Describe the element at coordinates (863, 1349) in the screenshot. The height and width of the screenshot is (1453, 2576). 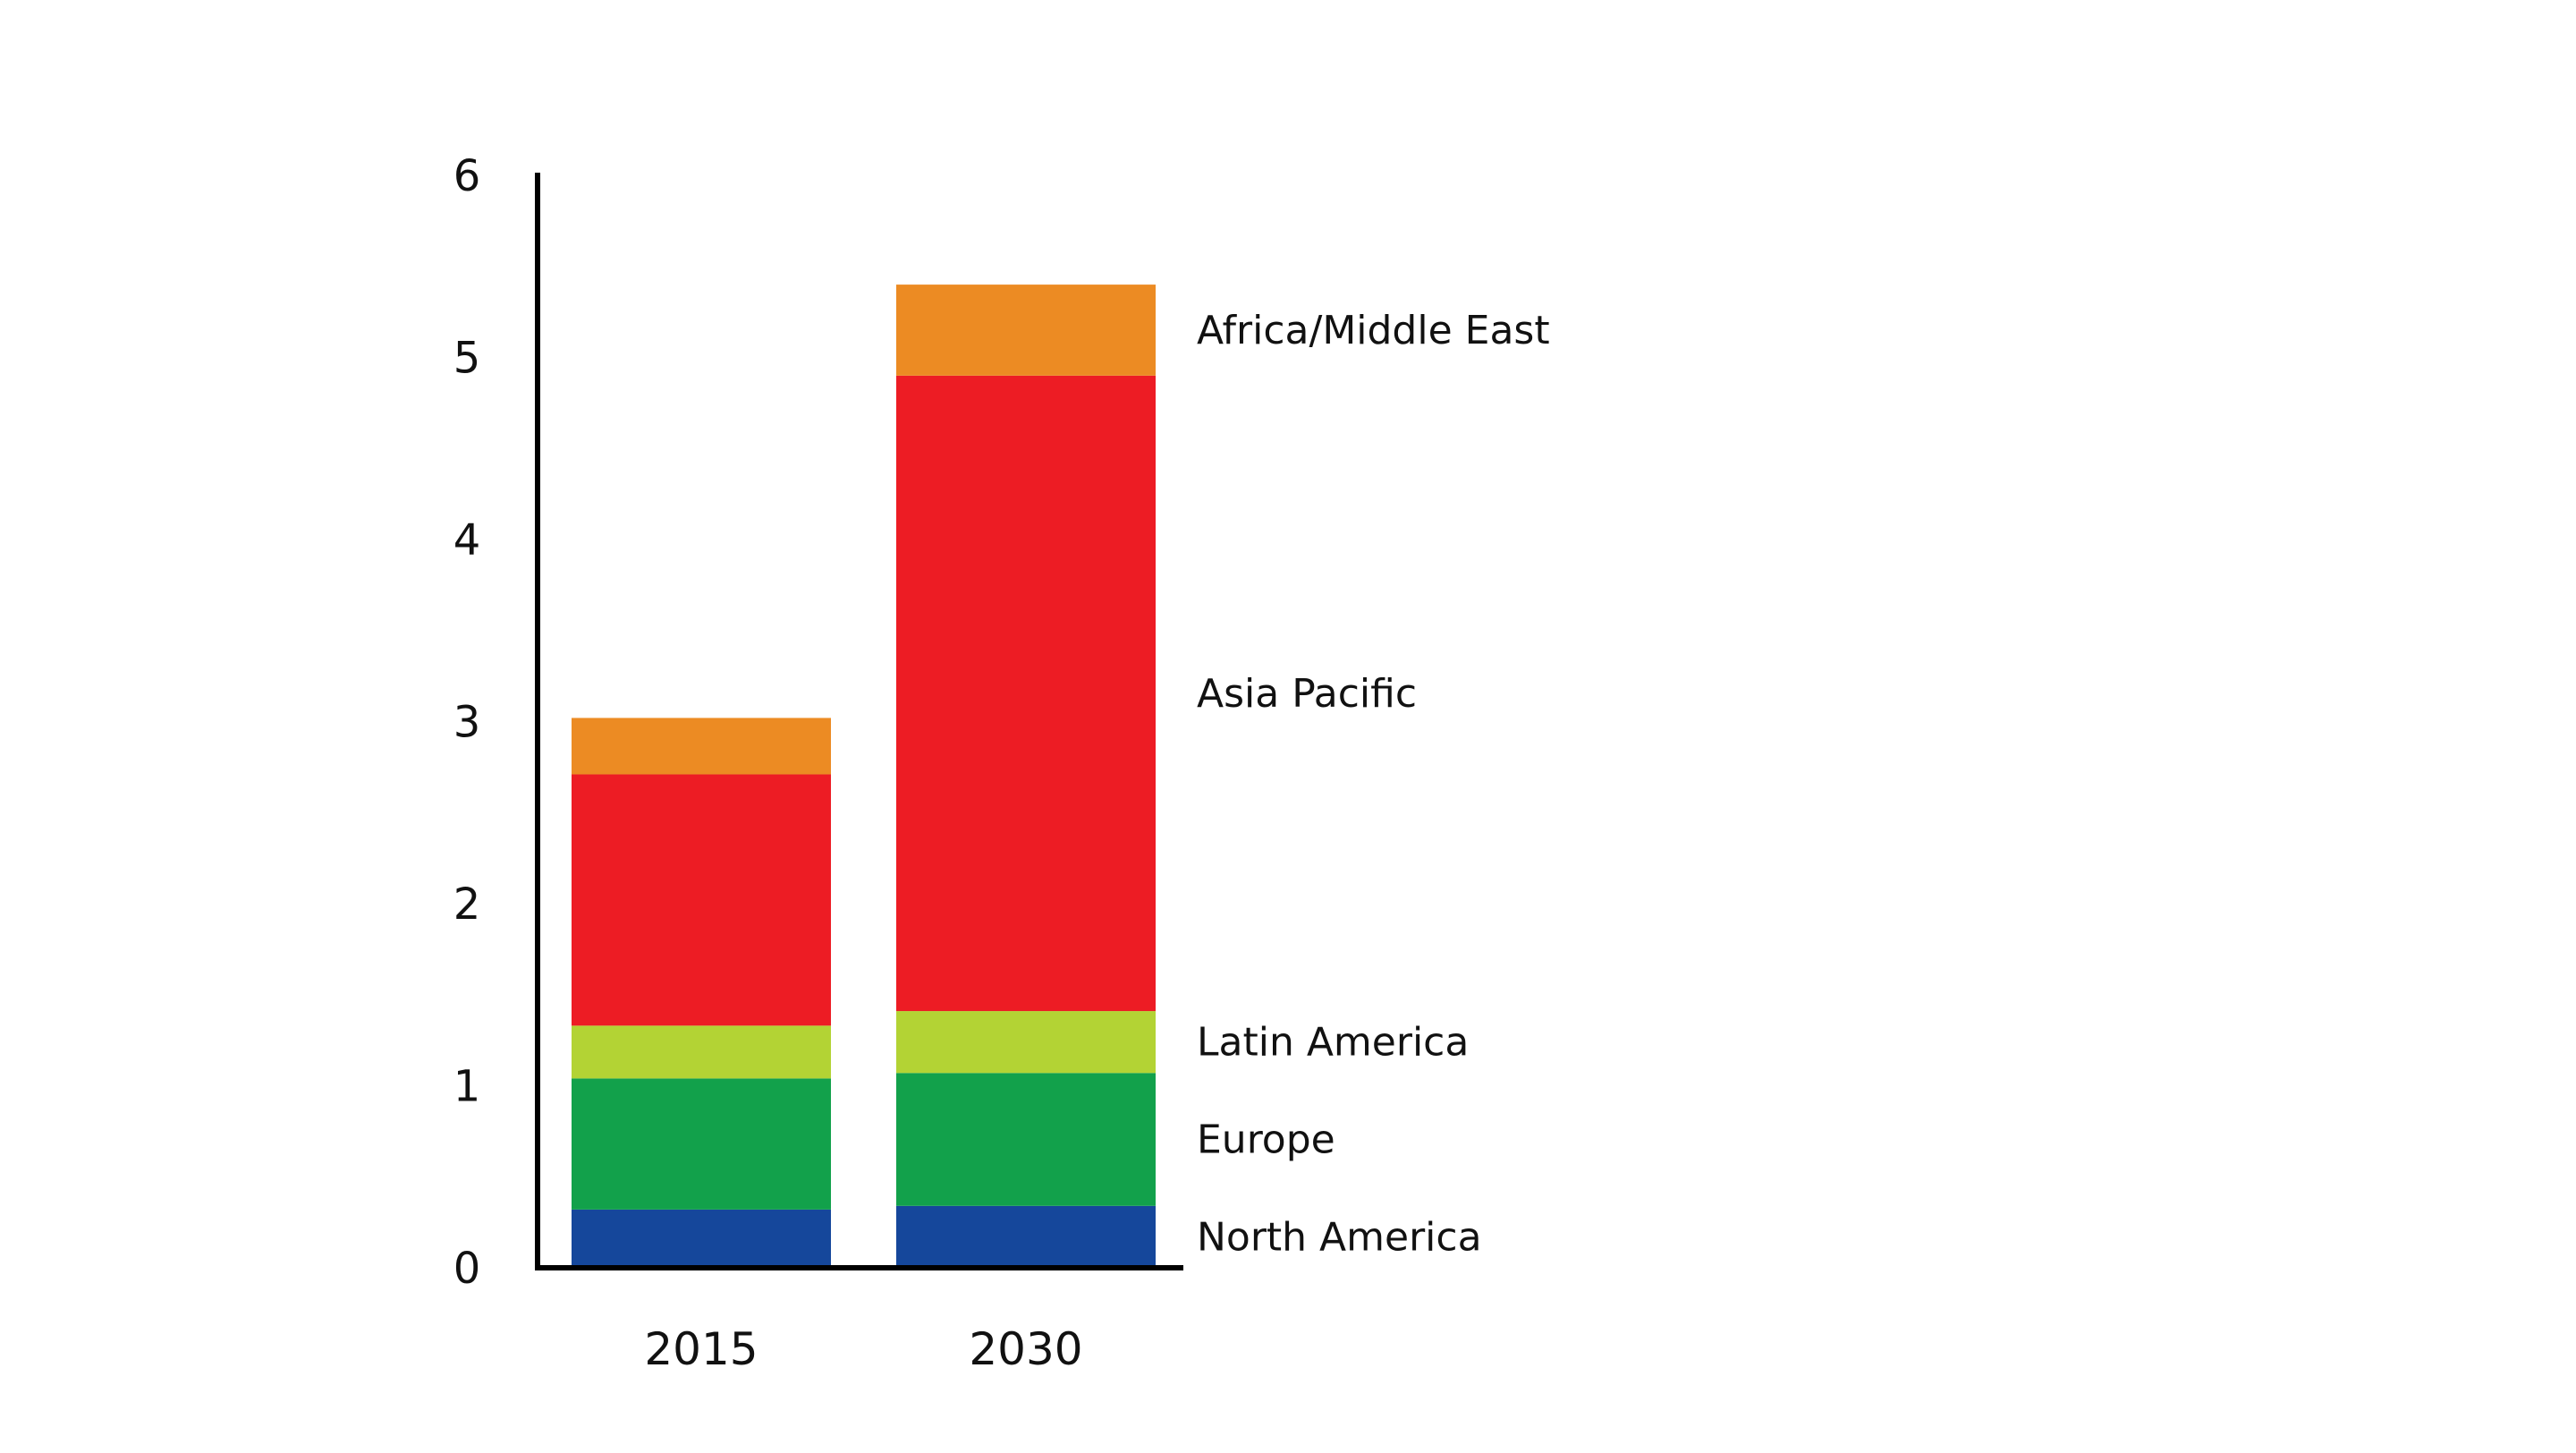
I see `x-tick-labels: 2015 2030` at that location.